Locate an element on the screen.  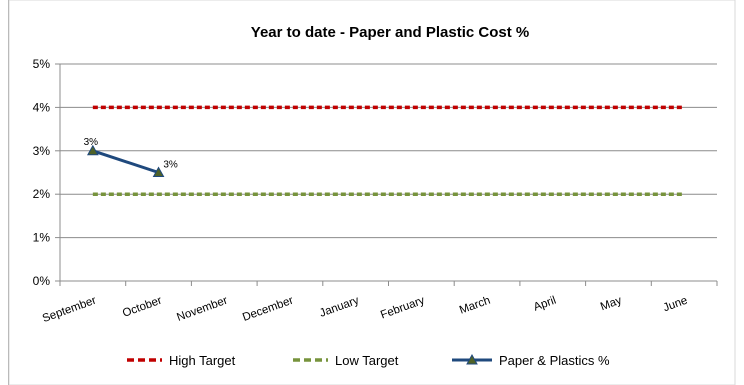
chart-title: Year to date - Paper and Plastic Cost % is located at coordinates (390, 32).